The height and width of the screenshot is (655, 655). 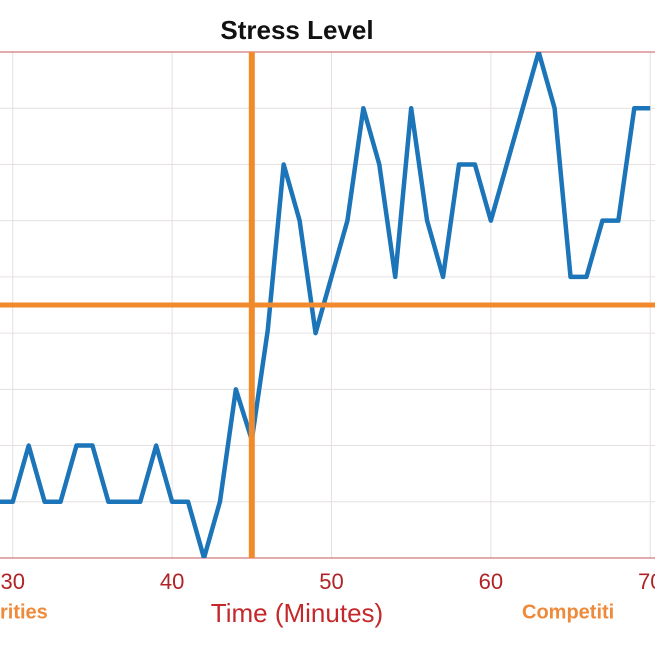 I want to click on x-tick-label: 50, so click(x=331, y=581).